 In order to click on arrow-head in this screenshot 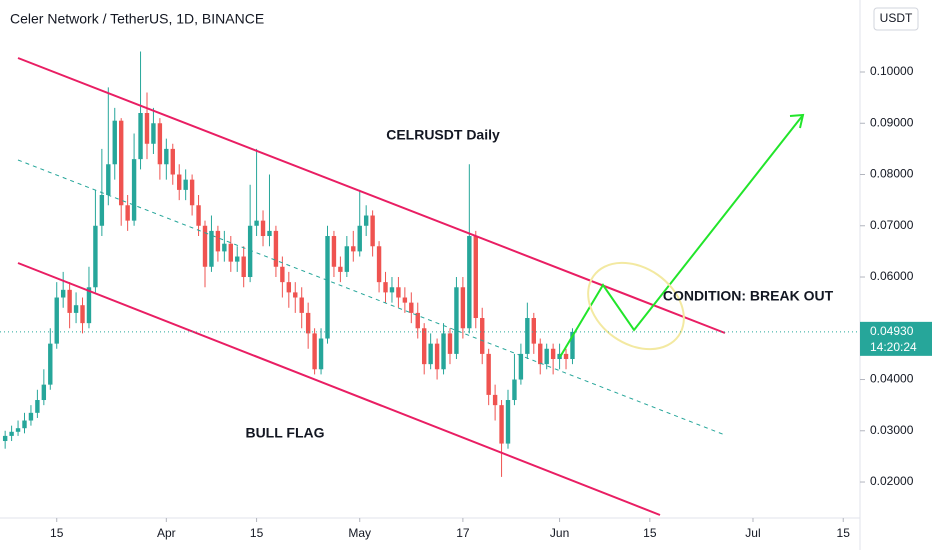, I will do `click(797, 121)`.